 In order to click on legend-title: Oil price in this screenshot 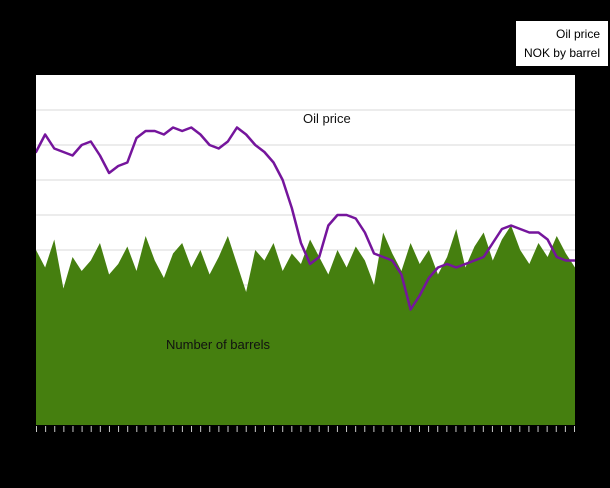, I will do `click(577, 34)`.